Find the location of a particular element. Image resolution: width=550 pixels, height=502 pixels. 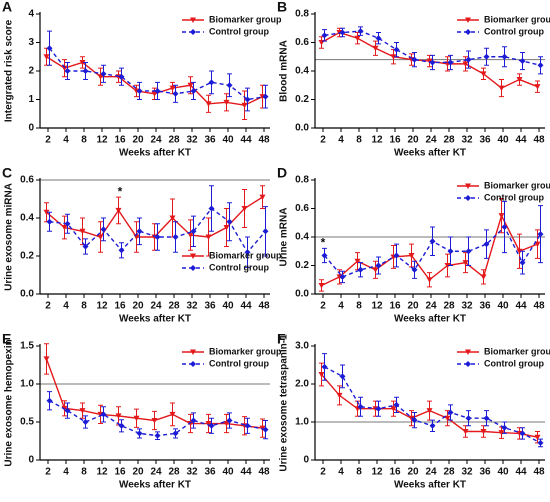

y-tick-label: 0.4 is located at coordinates (27, 218).